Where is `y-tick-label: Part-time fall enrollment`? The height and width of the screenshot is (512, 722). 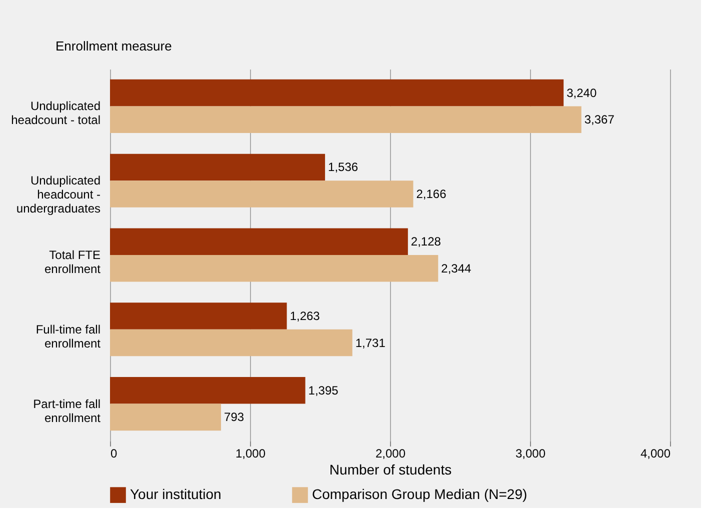
y-tick-label: Part-time fall enrollment is located at coordinates (67, 410).